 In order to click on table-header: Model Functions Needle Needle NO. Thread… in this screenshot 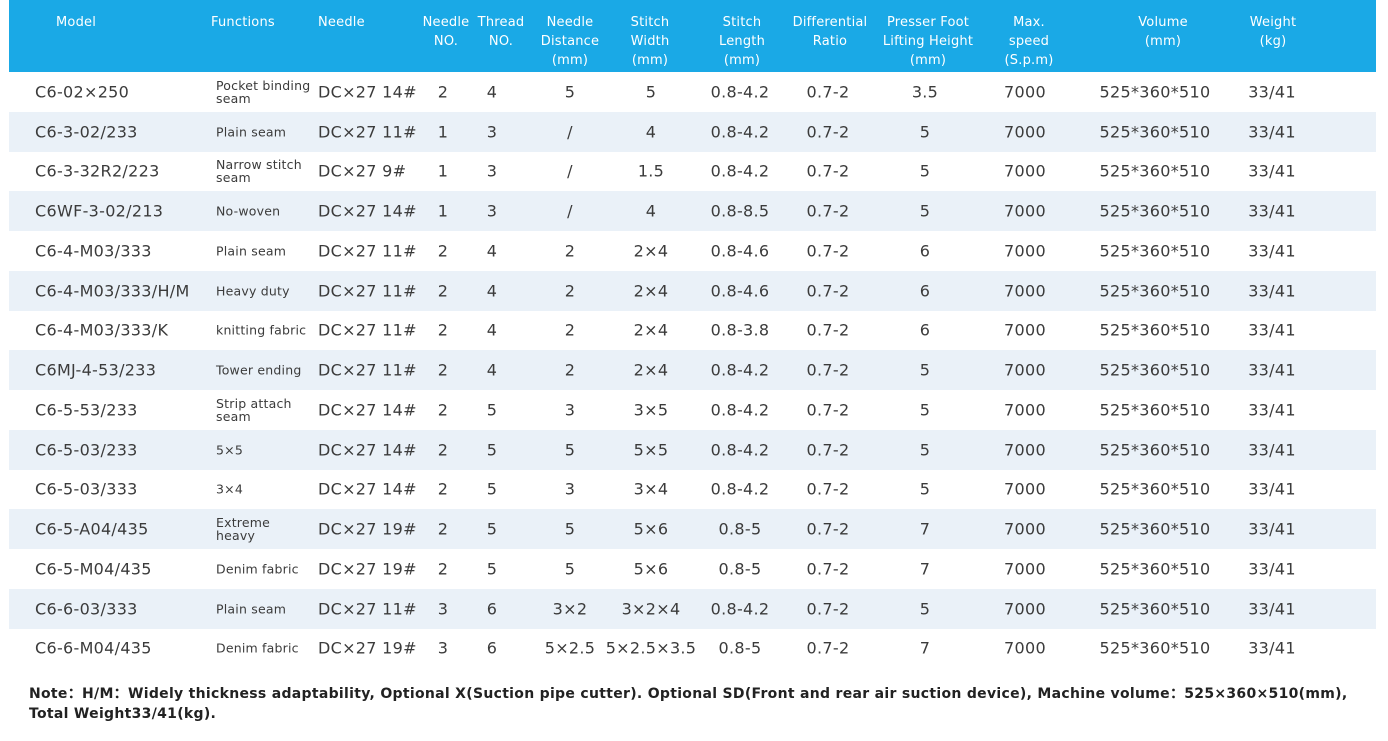, I will do `click(692, 36)`.